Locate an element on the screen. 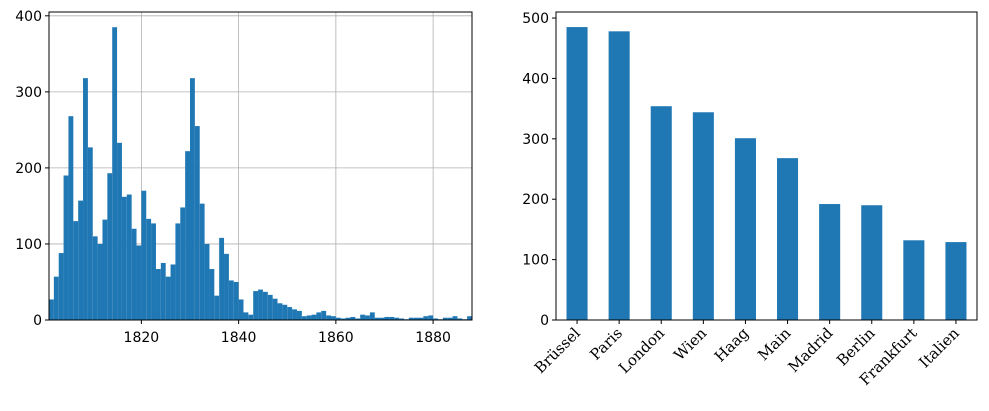  hist-ytick-label: 400 is located at coordinates (28, 17).